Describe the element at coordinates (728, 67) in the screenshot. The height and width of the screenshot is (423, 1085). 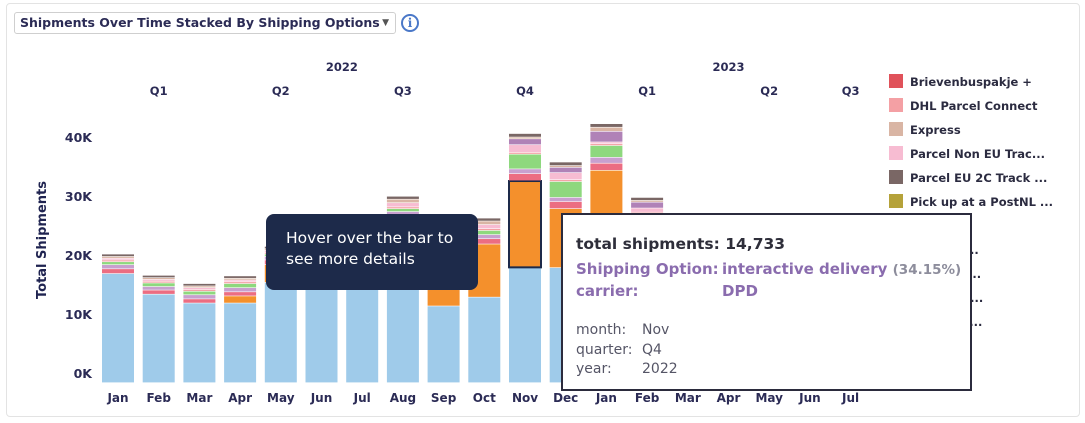
I see `year-label: 2023` at that location.